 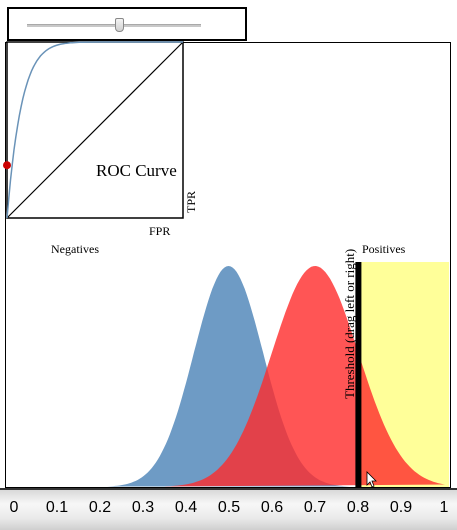 I want to click on roc-curve, so click(x=94, y=130).